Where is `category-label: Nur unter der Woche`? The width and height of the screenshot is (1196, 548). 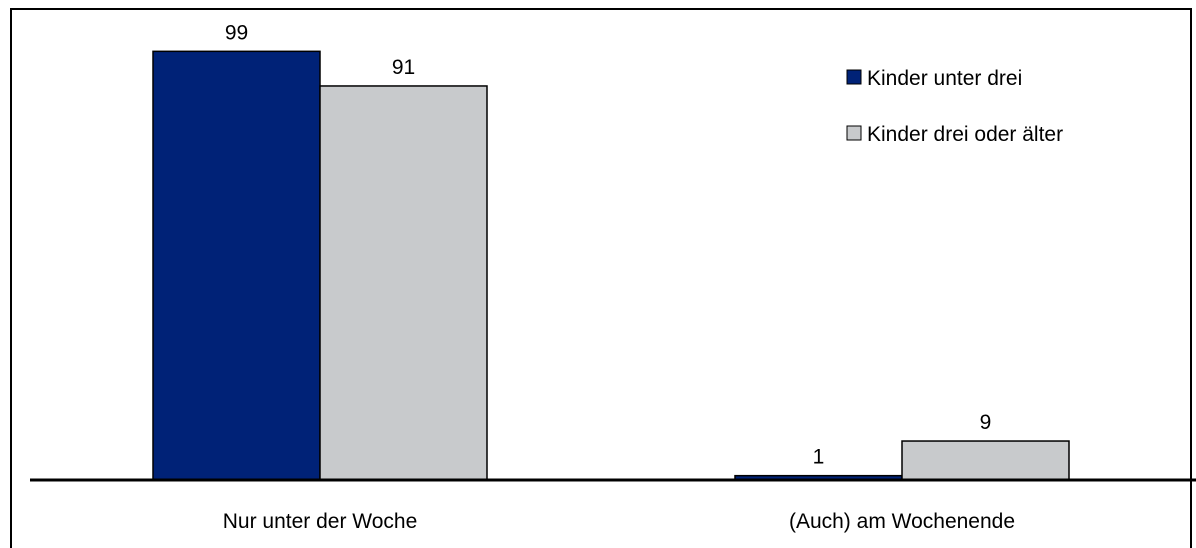 category-label: Nur unter der Woche is located at coordinates (320, 521).